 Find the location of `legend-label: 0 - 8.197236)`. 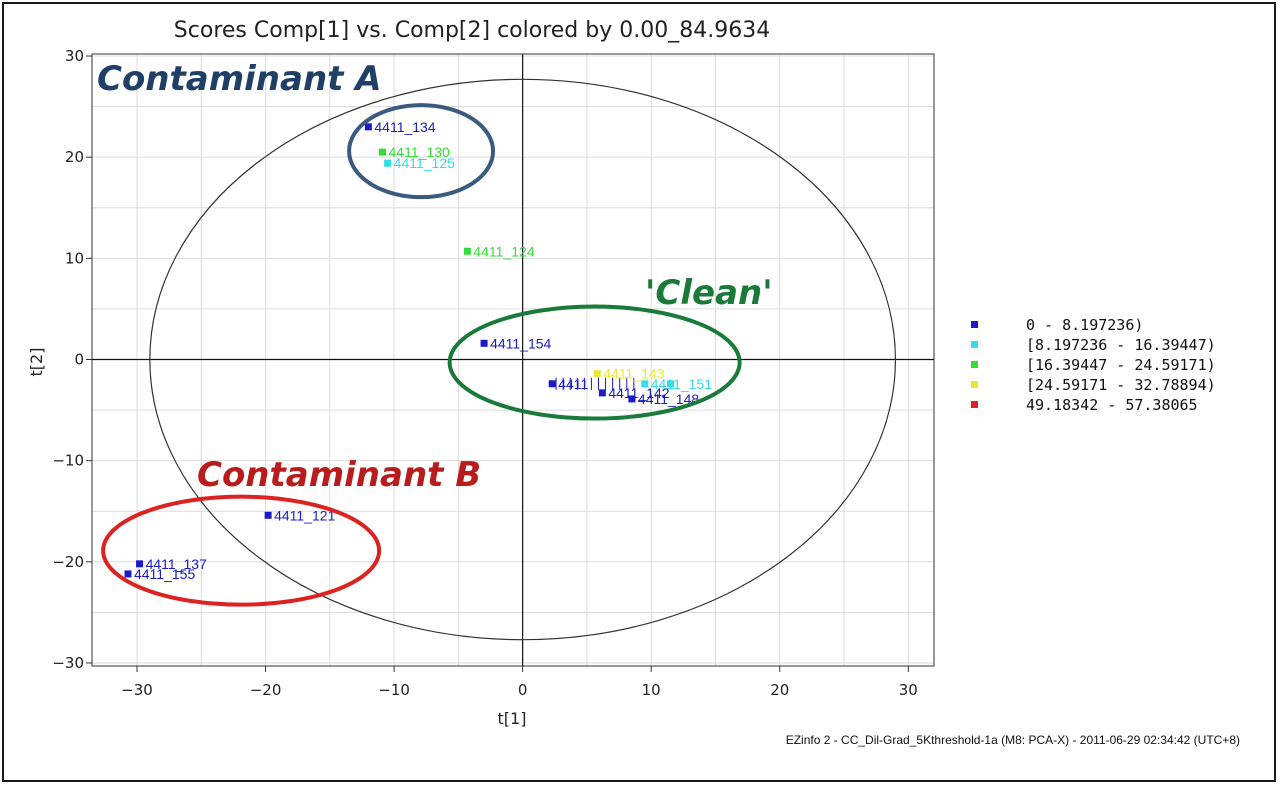

legend-label: 0 - 8.197236) is located at coordinates (1084, 325).